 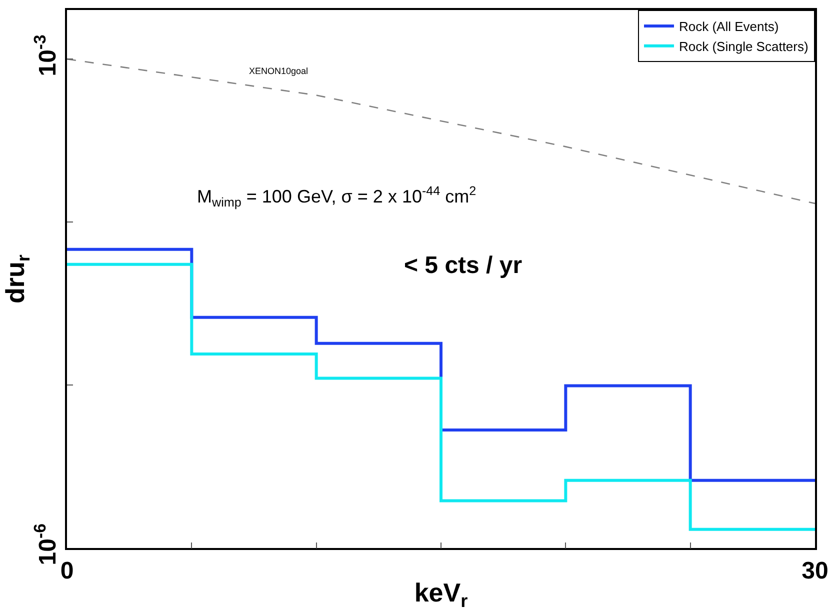 I want to click on annotation: < 5 cts / yr, so click(x=463, y=265).